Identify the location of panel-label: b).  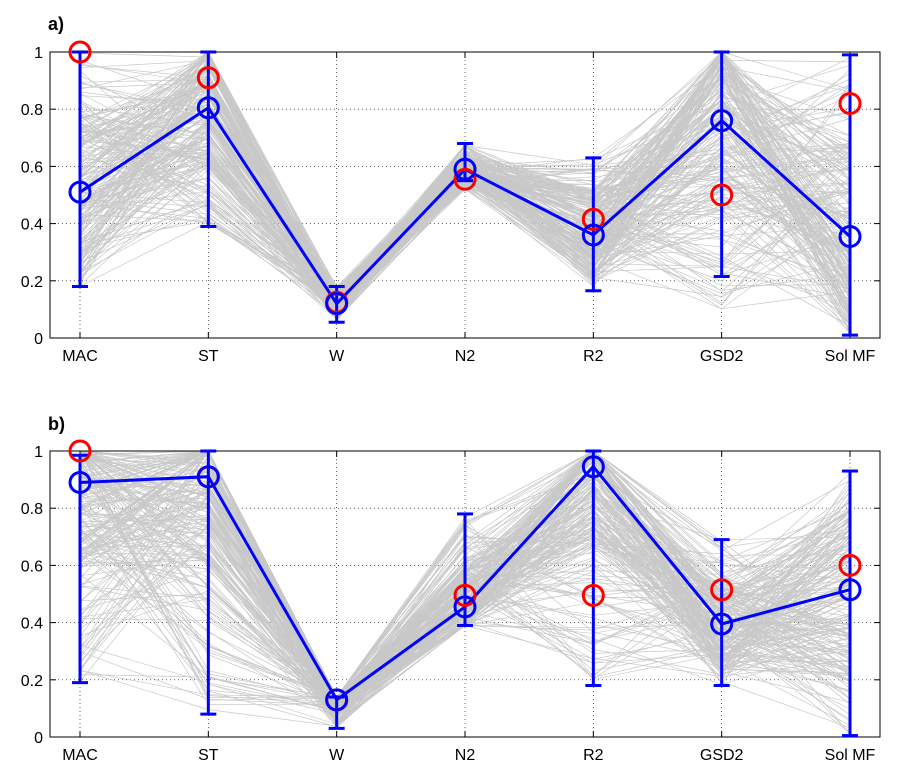
(56, 424).